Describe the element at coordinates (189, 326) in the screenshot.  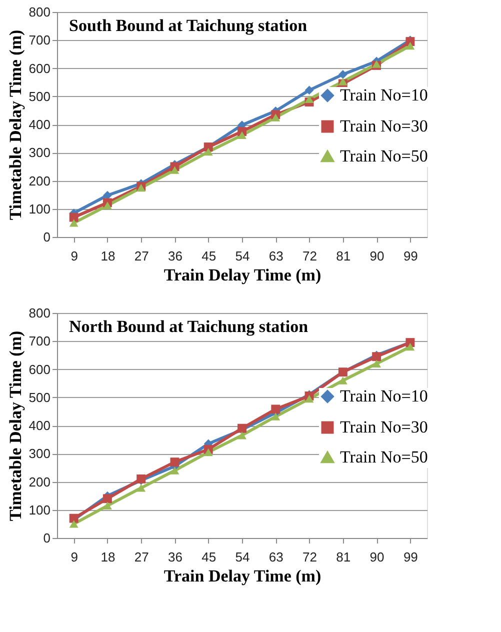
I see `chart-title: North Bound at Taichung station` at that location.